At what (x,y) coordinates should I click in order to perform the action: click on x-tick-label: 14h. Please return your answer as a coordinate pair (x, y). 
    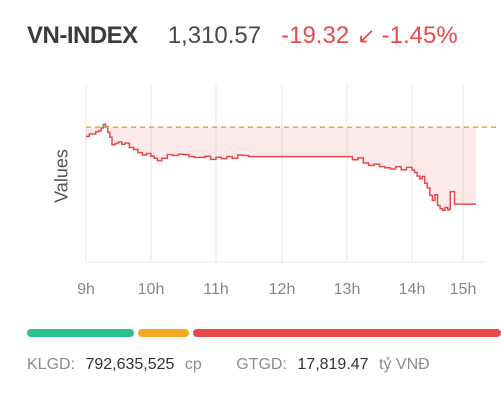
    Looking at the image, I should click on (412, 289).